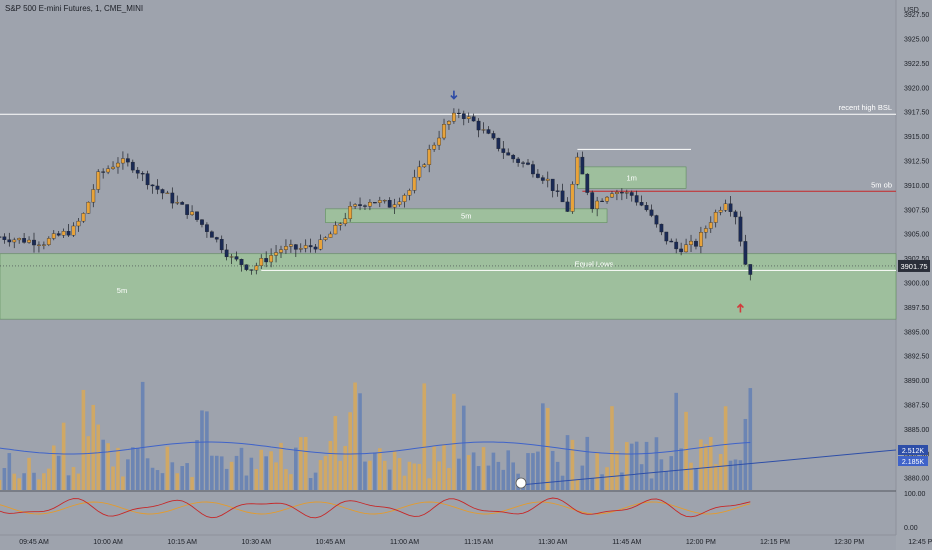 This screenshot has height=550, width=932. What do you see at coordinates (916, 113) in the screenshot?
I see `price-tick-label: 3917.50` at bounding box center [916, 113].